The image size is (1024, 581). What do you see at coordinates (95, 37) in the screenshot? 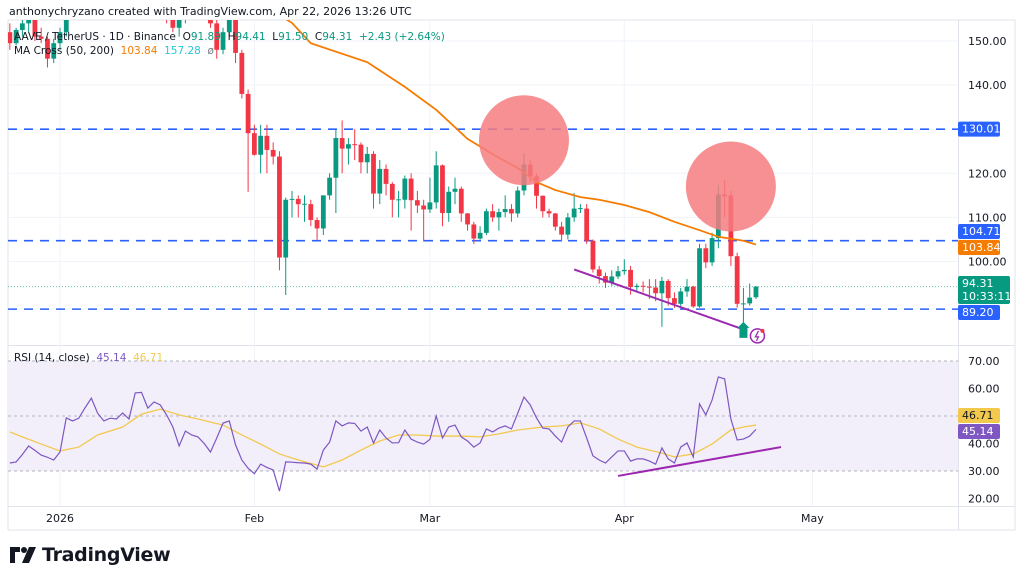
I see `symbol-name: AAVE / TetherUS · 1D · Binance` at bounding box center [95, 37].